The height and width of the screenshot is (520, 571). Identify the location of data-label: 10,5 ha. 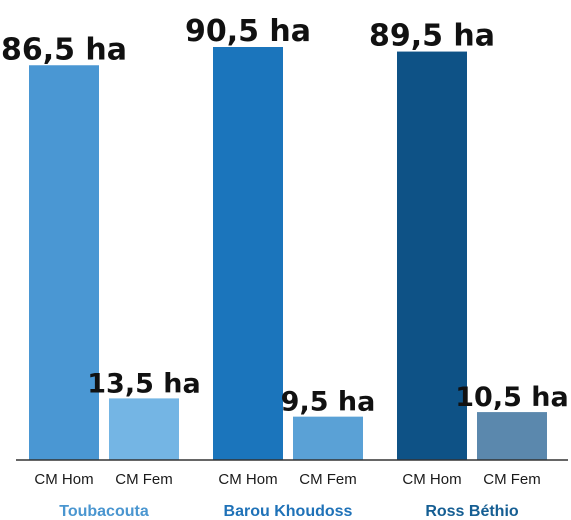
(511, 397).